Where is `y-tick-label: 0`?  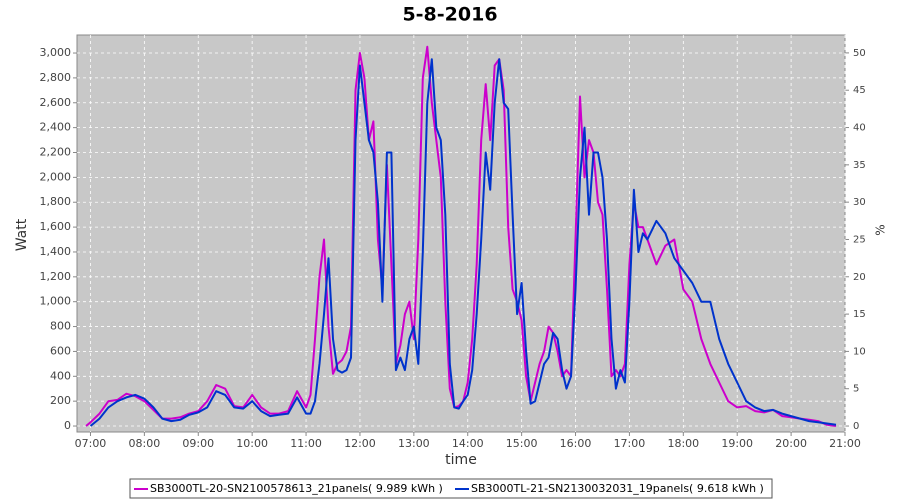
y-tick-label: 0 is located at coordinates (67, 425).